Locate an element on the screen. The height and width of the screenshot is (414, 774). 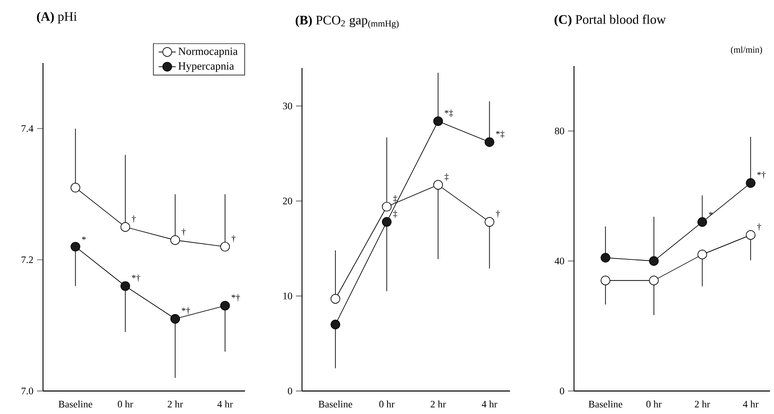
y-tick-label: 7.2 is located at coordinates (27, 260).